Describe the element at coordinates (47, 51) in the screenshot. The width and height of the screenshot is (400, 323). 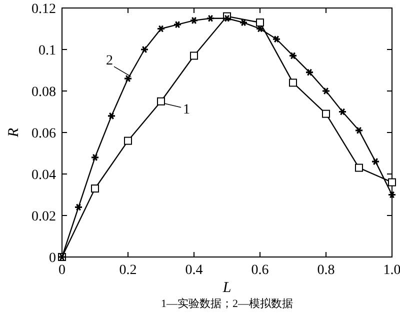
I see `y-tick-label: 0.1` at that location.